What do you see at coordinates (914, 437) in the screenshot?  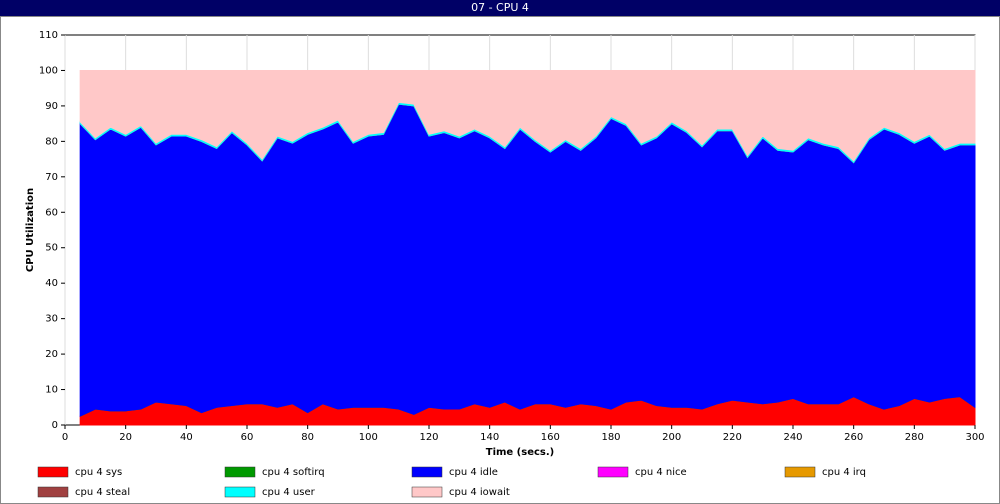 I see `x-tick-label: 280` at bounding box center [914, 437].